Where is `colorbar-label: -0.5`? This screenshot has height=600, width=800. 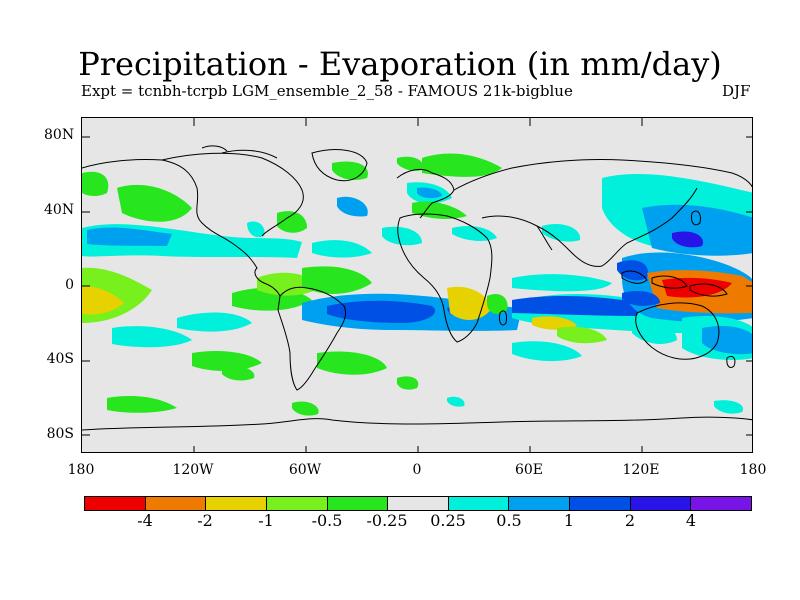
colorbar-label: -0.5 is located at coordinates (327, 520).